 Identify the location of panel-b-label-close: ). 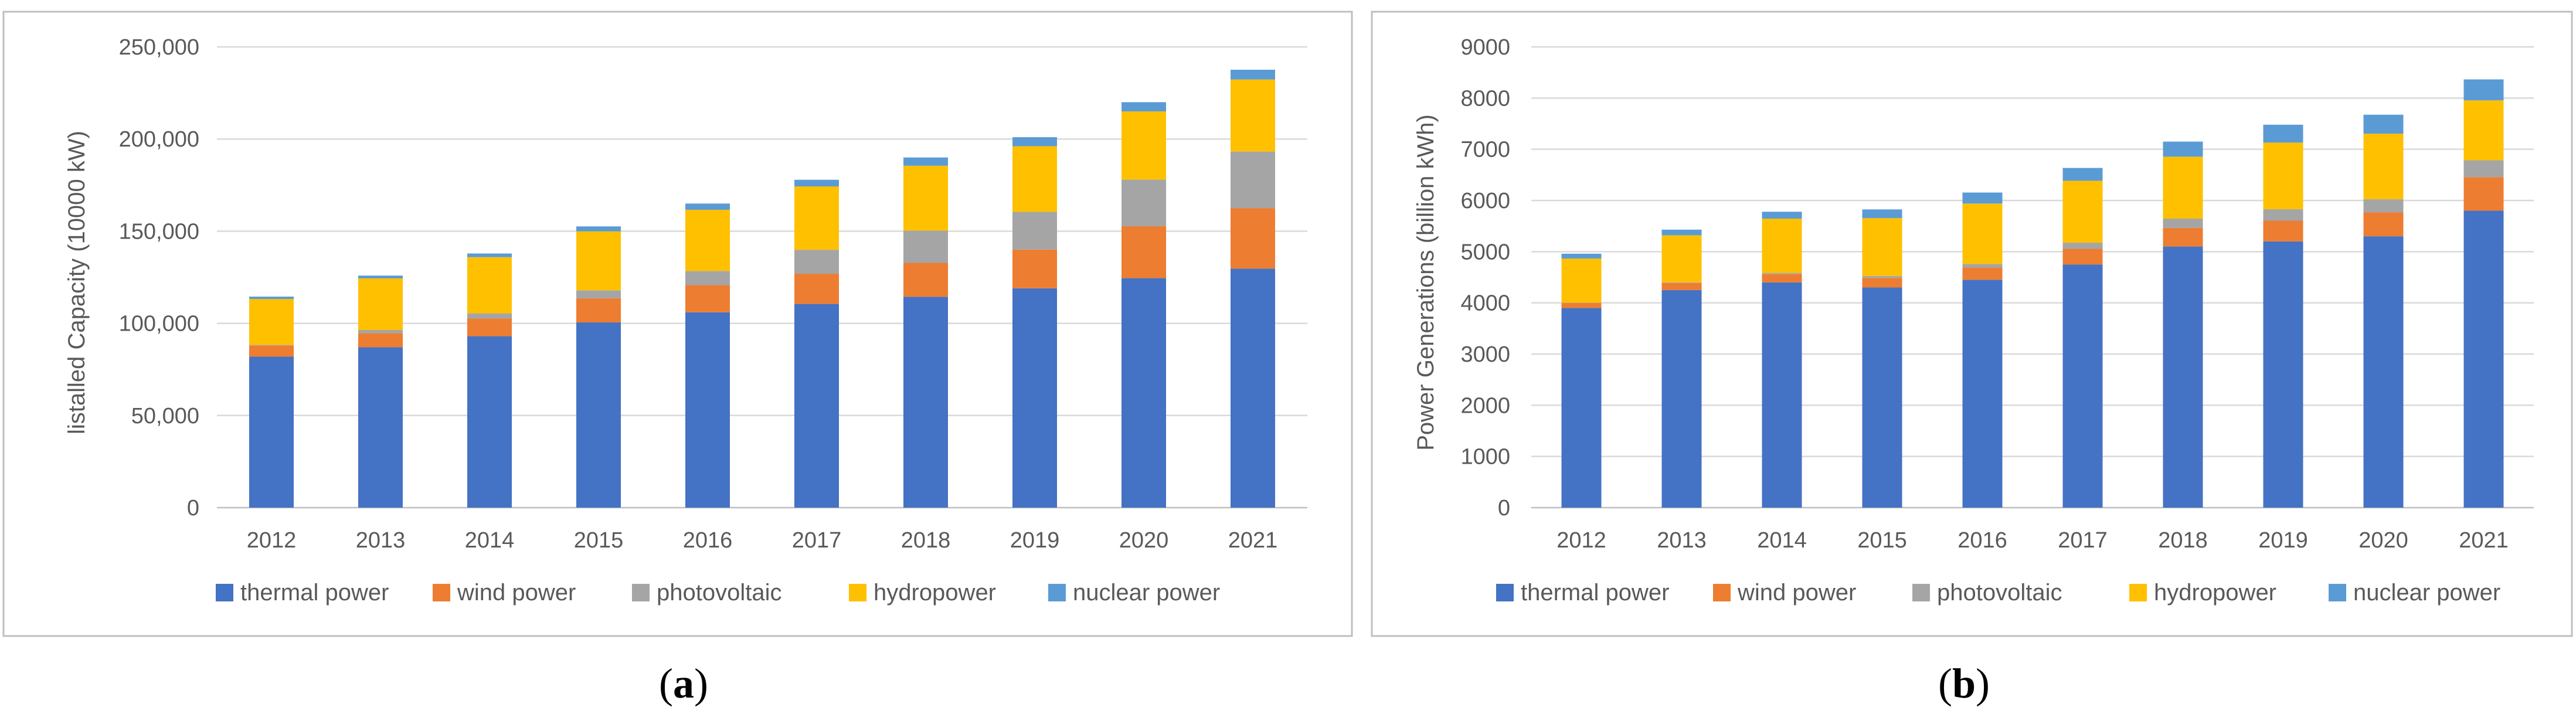
(1983, 683).